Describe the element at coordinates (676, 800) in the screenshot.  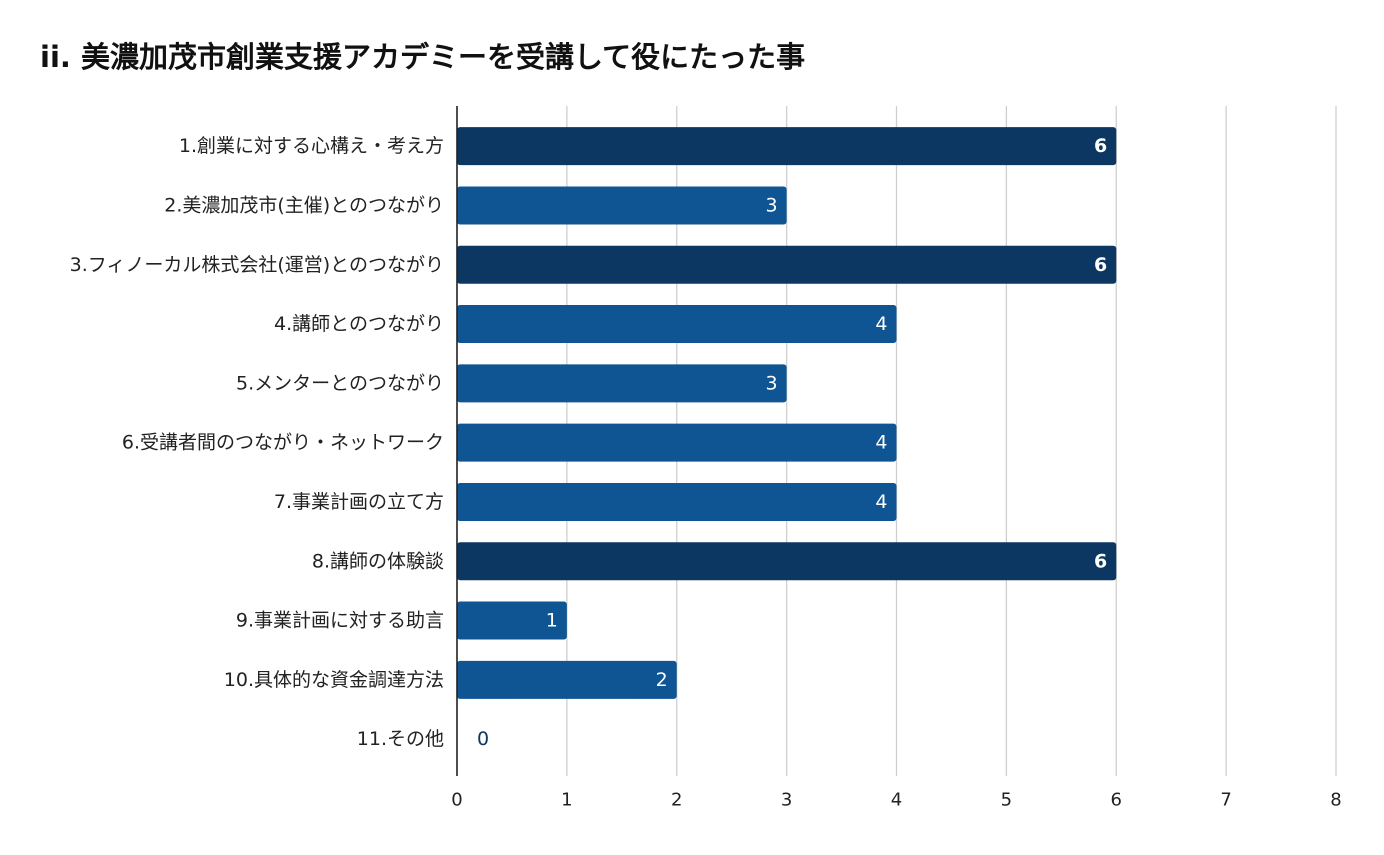
I see `x-tick-label: 2` at that location.